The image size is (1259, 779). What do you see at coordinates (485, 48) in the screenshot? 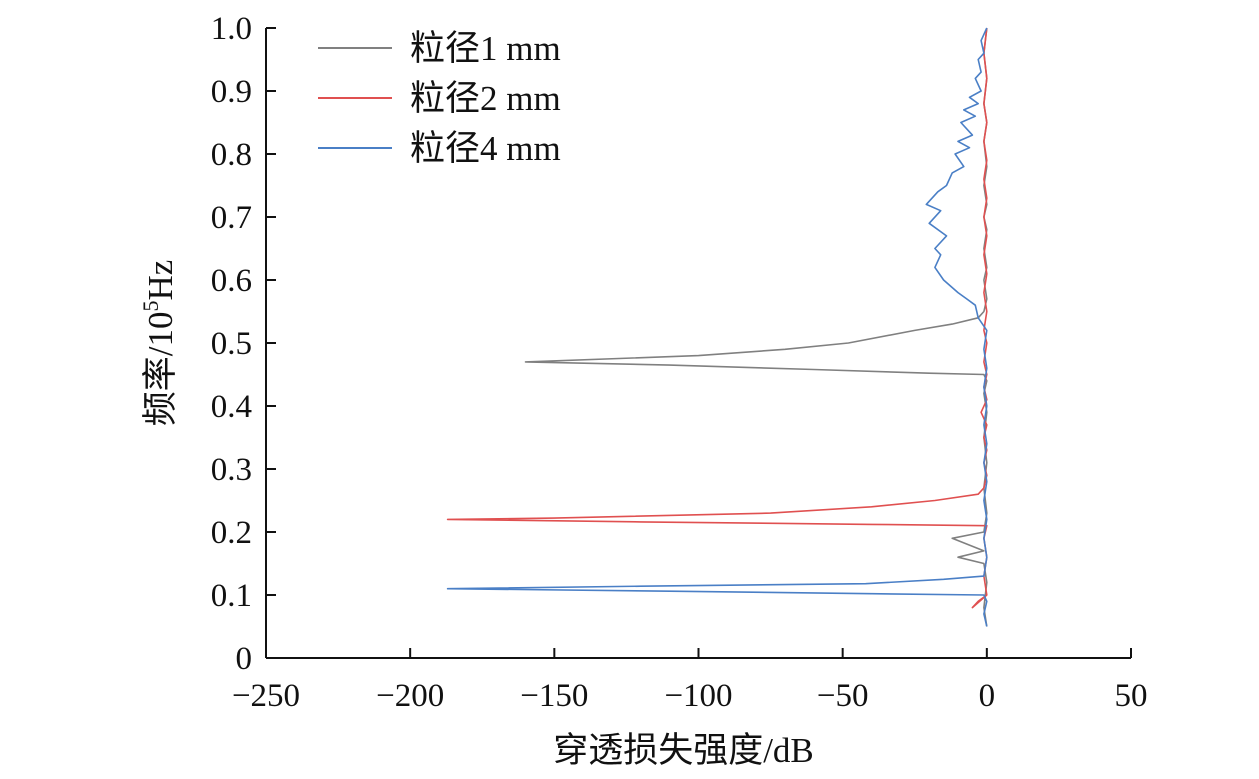
I see `legend-label: 粒径1 mm` at bounding box center [485, 48].